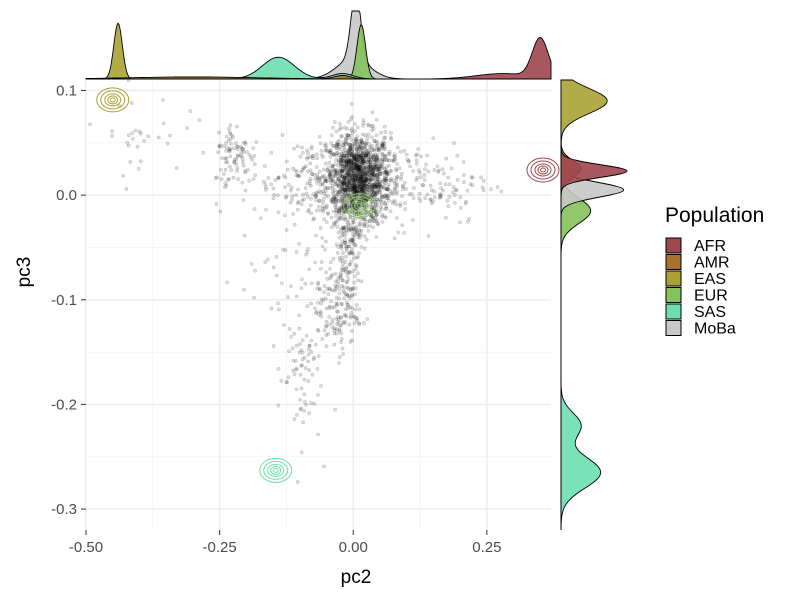 Image resolution: width=800 pixels, height=600 pixels. Describe the element at coordinates (66, 195) in the screenshot. I see `y-tick-label: 0.0` at that location.